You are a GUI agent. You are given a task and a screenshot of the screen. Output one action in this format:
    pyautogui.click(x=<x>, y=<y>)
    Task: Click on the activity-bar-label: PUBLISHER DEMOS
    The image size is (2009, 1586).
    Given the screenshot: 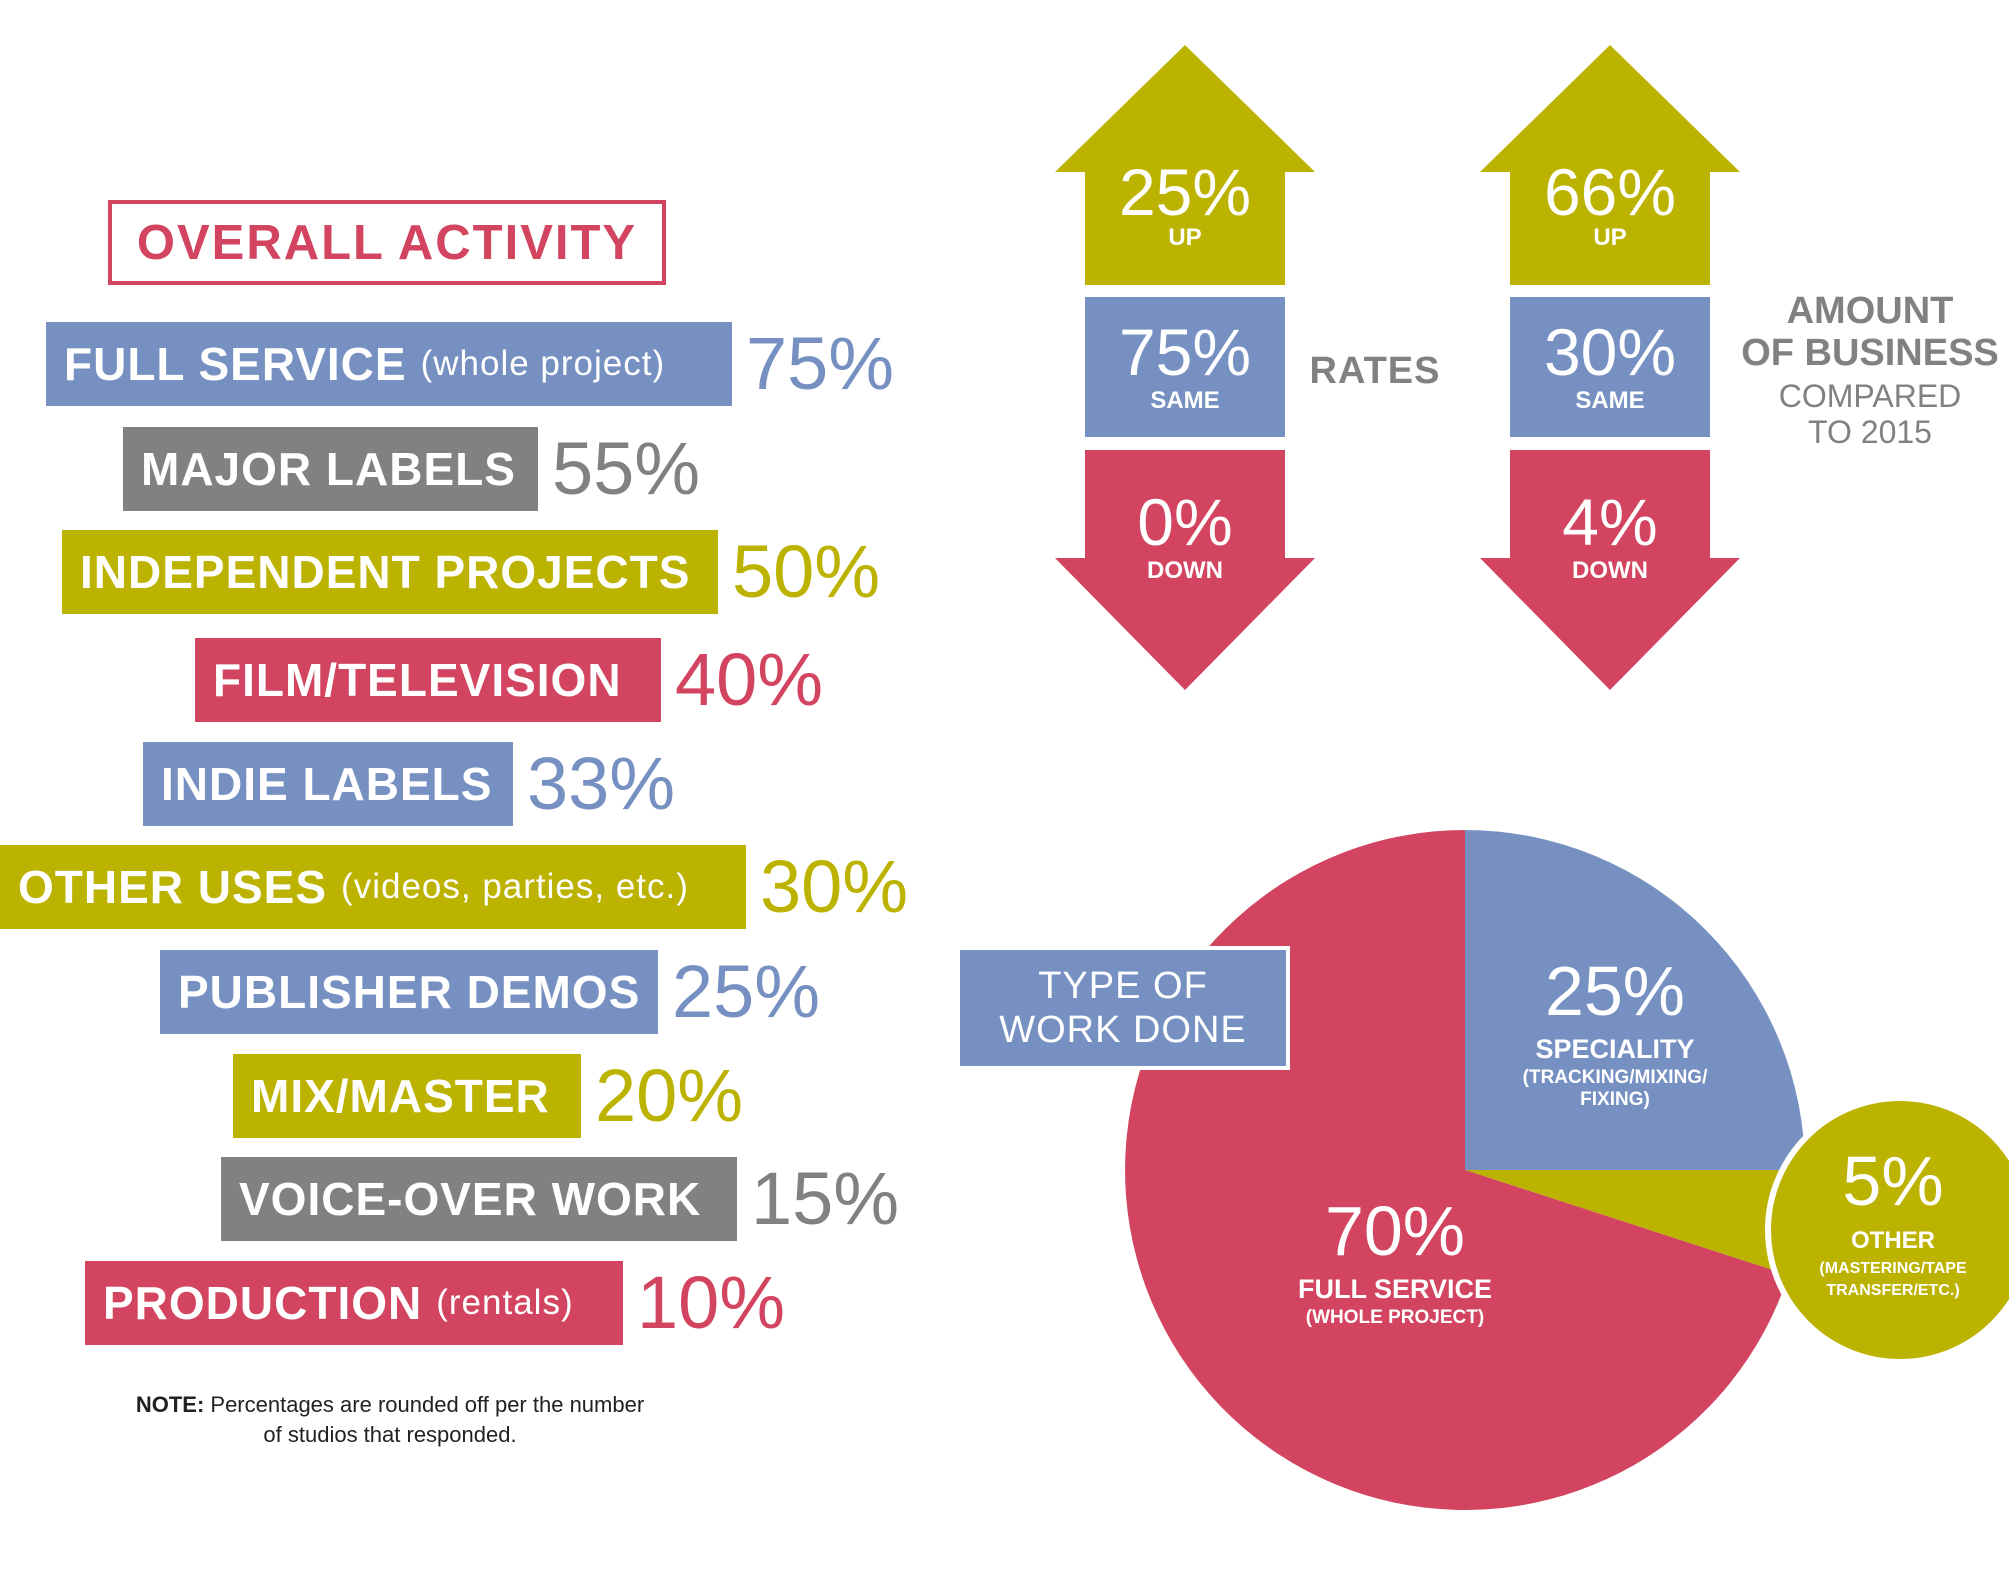 What is the action you would take?
    pyautogui.click(x=409, y=992)
    